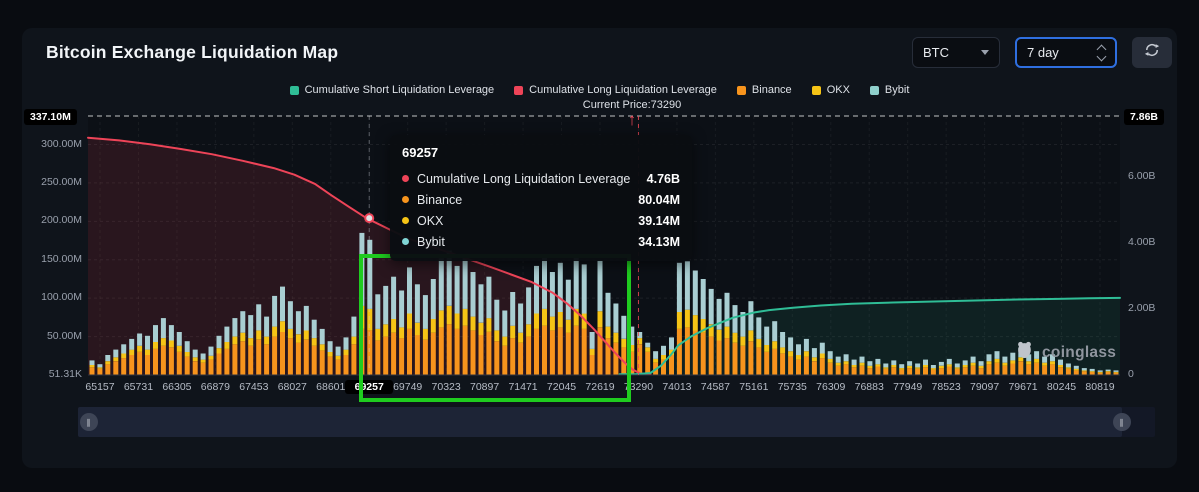  I want to click on legend-label: Binance, so click(771, 90).